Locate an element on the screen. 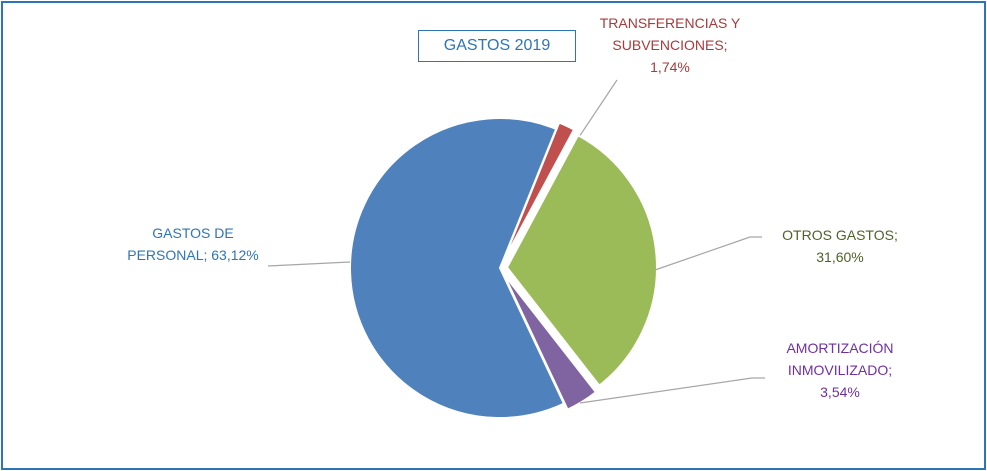 This screenshot has width=987, height=471. label-category: GASTOS DE PERSONAL is located at coordinates (180, 244).